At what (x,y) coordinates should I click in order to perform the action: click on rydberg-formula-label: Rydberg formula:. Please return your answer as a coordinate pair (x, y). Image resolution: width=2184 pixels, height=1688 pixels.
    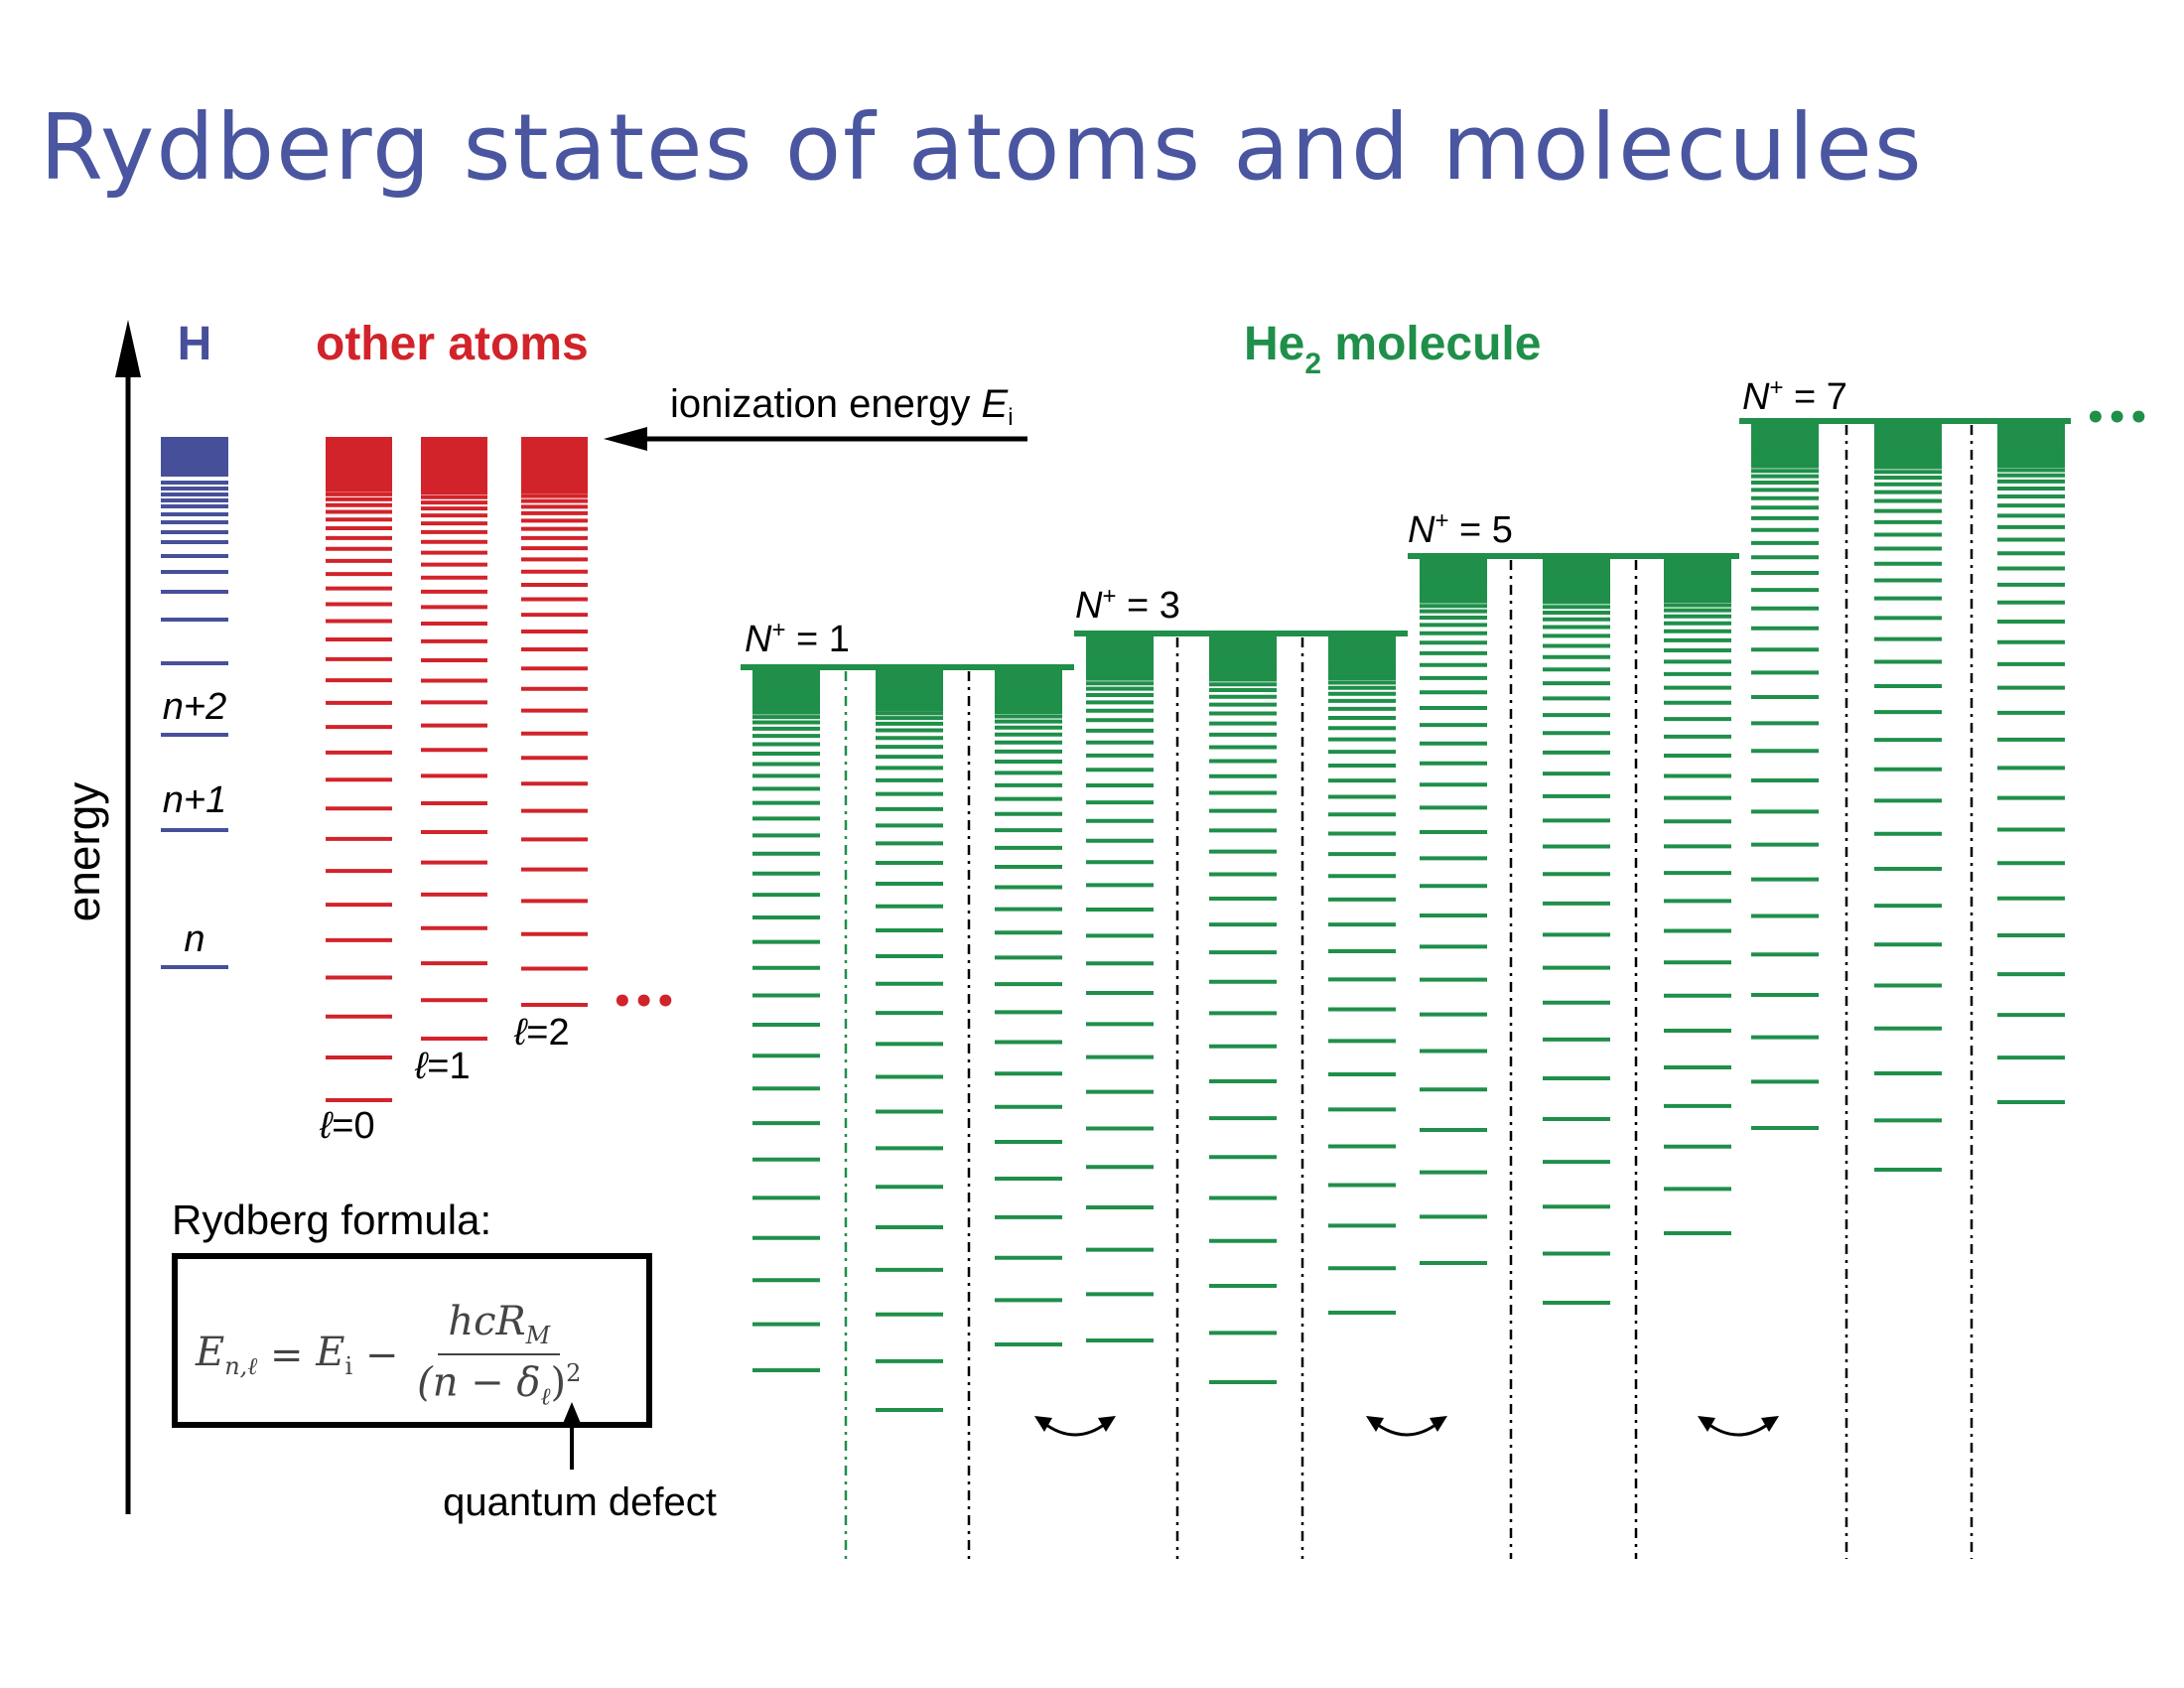
    Looking at the image, I should click on (331, 1219).